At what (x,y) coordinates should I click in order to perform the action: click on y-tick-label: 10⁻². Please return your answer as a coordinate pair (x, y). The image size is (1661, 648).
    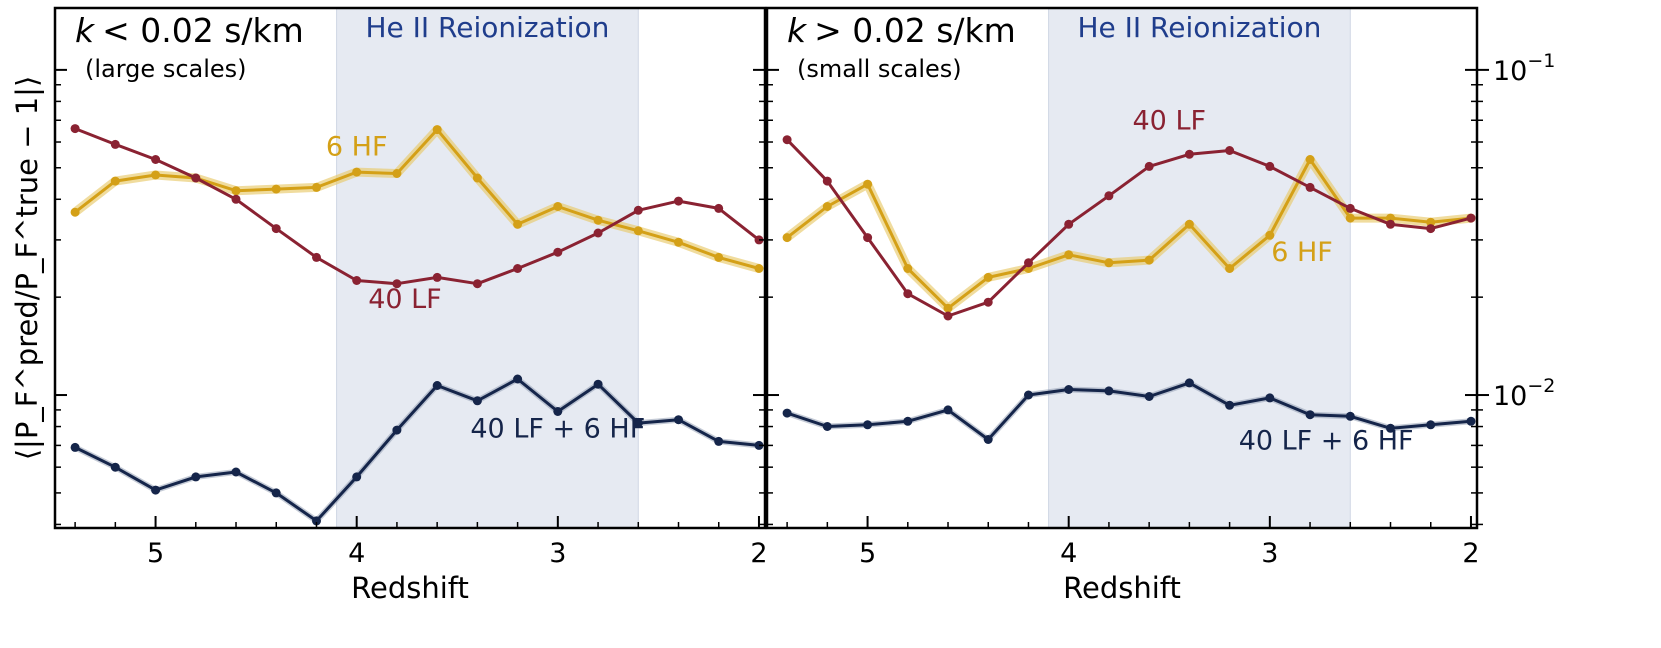
    Looking at the image, I should click on (1524, 393).